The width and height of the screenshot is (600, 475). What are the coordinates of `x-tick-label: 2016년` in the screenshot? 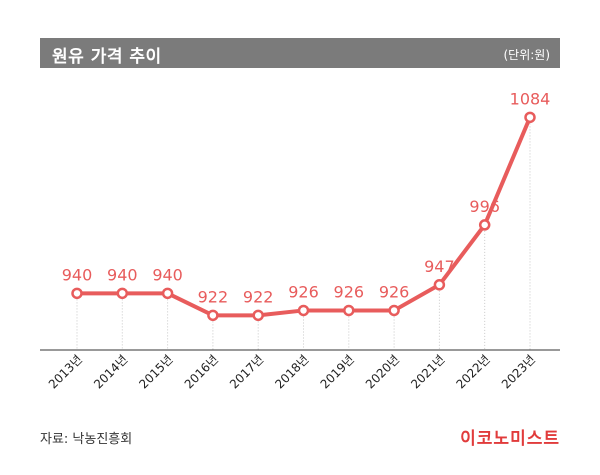 It's located at (201, 371).